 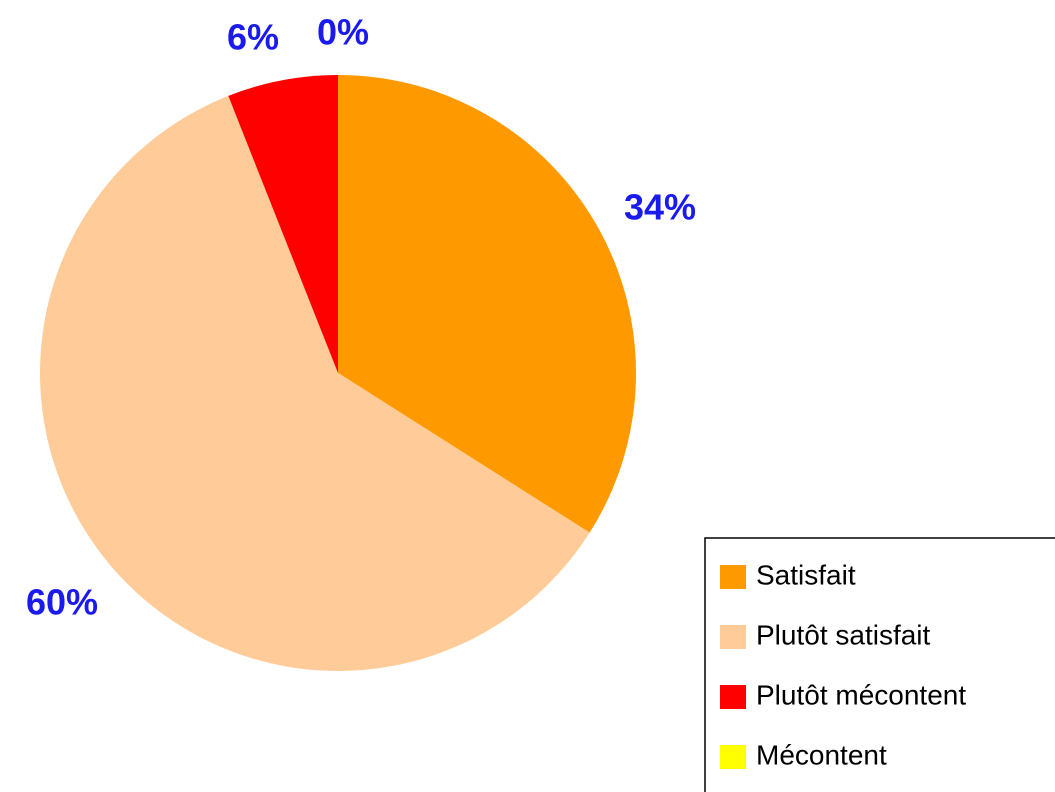 What do you see at coordinates (821, 754) in the screenshot?
I see `legend-label: Mécontent` at bounding box center [821, 754].